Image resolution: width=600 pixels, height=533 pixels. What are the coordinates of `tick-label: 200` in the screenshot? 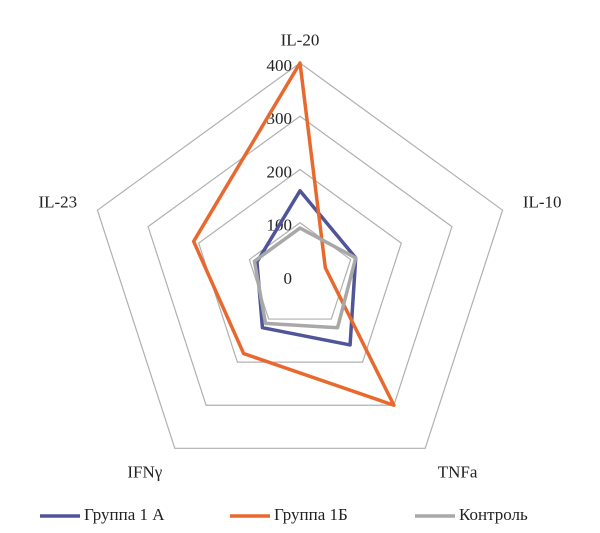 It's located at (280, 171).